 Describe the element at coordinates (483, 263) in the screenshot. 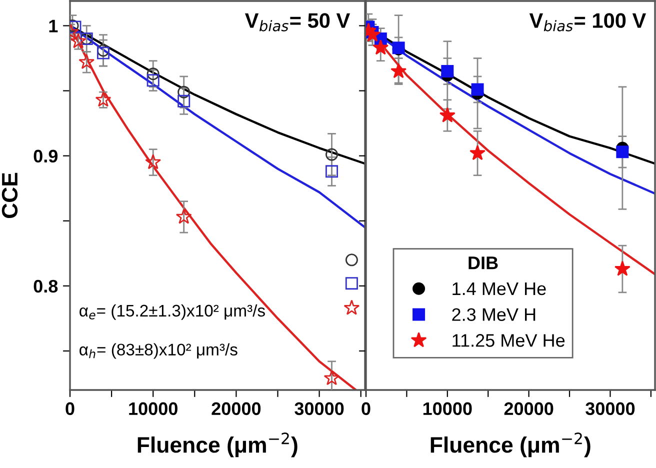

I see `legend-title: DIB` at that location.